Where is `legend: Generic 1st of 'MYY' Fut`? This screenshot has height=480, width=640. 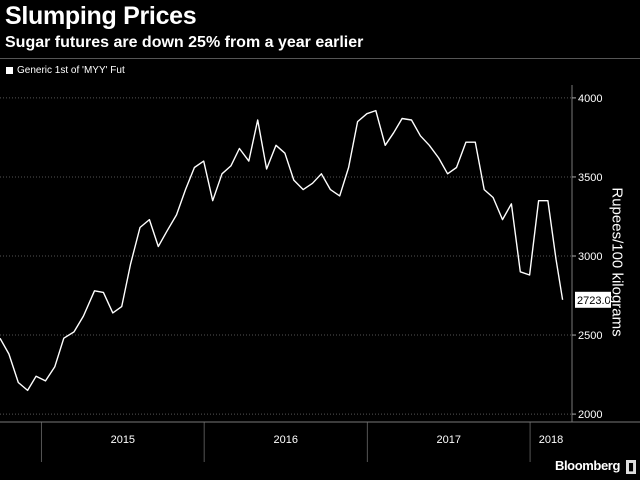 legend: Generic 1st of 'MYY' Fut is located at coordinates (65, 70).